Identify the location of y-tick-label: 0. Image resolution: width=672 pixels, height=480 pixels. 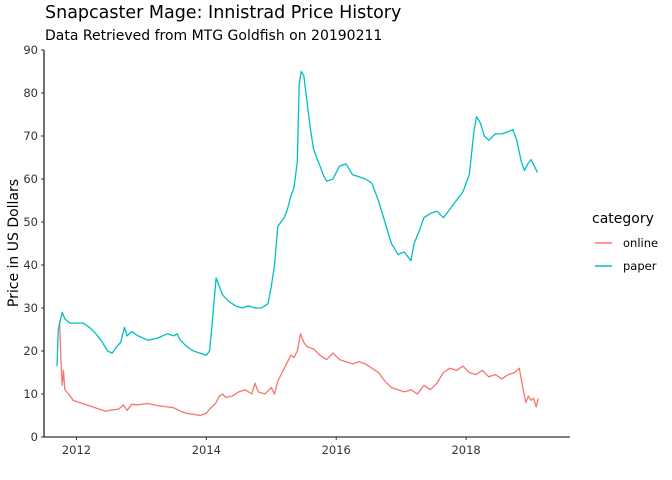
(34, 437).